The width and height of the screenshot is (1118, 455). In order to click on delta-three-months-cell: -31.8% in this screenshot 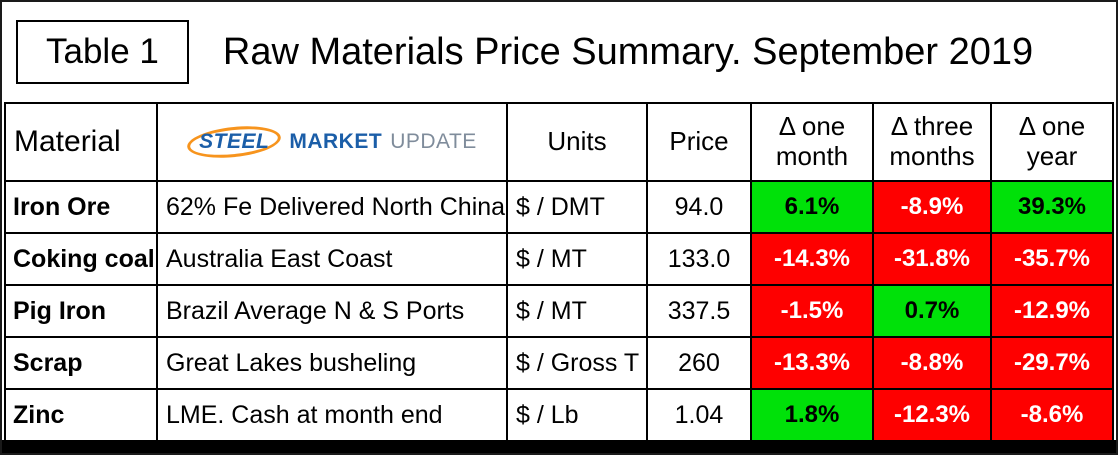, I will do `click(932, 259)`.